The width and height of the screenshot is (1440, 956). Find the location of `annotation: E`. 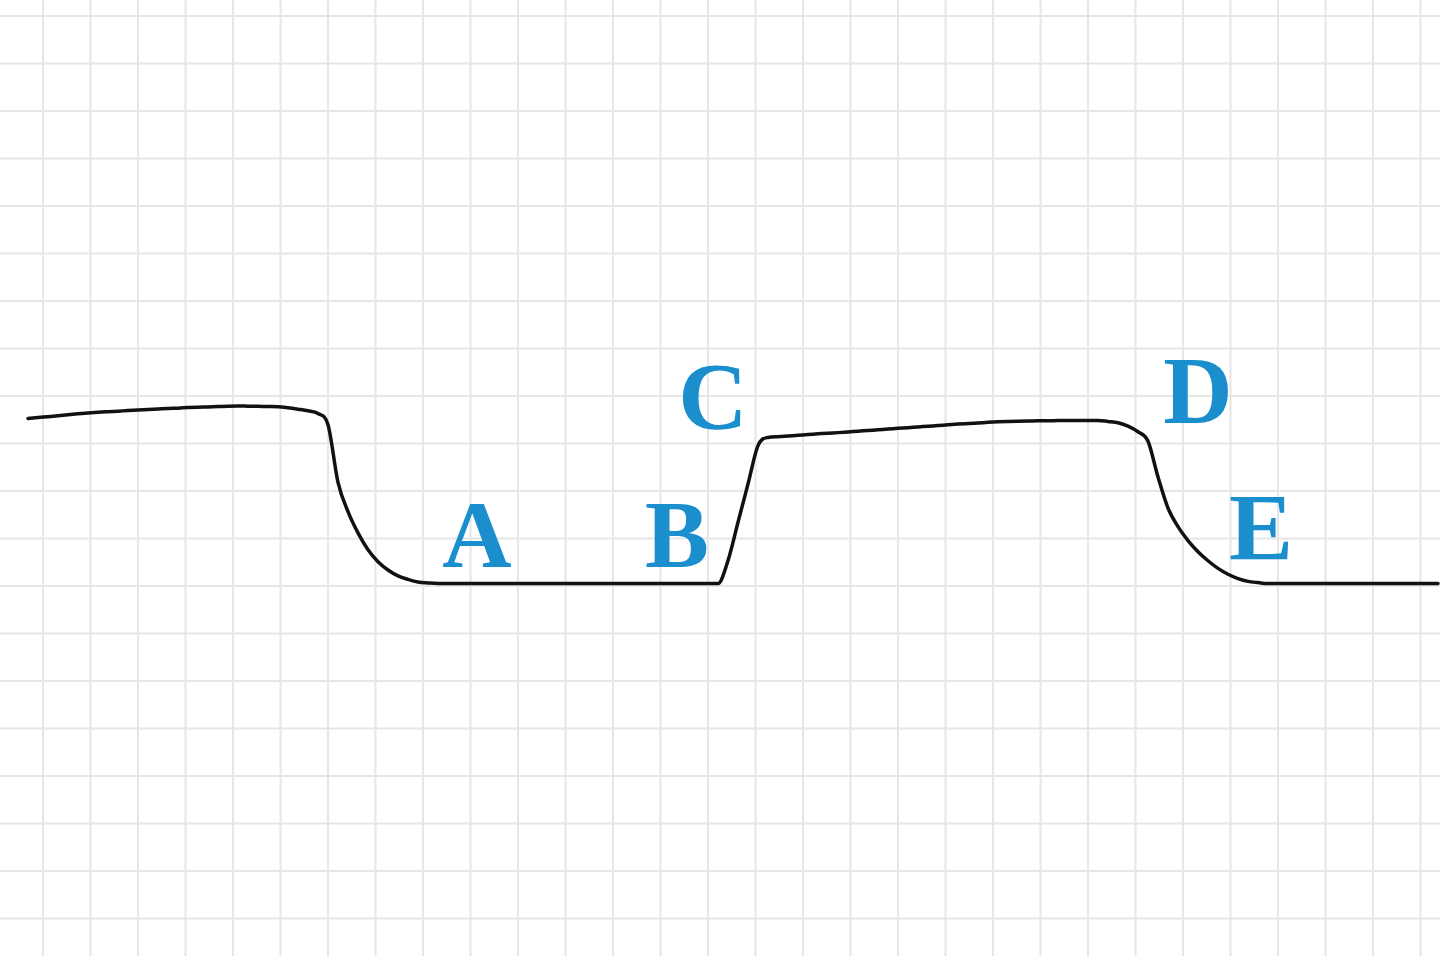

annotation: E is located at coordinates (1261, 527).